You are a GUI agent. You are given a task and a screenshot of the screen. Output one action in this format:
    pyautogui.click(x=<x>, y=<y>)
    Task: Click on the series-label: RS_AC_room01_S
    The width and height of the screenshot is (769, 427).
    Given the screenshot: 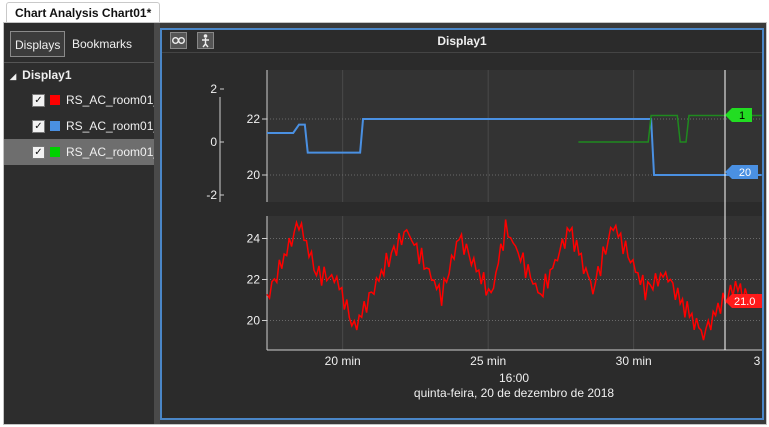 What is the action you would take?
    pyautogui.click(x=110, y=152)
    